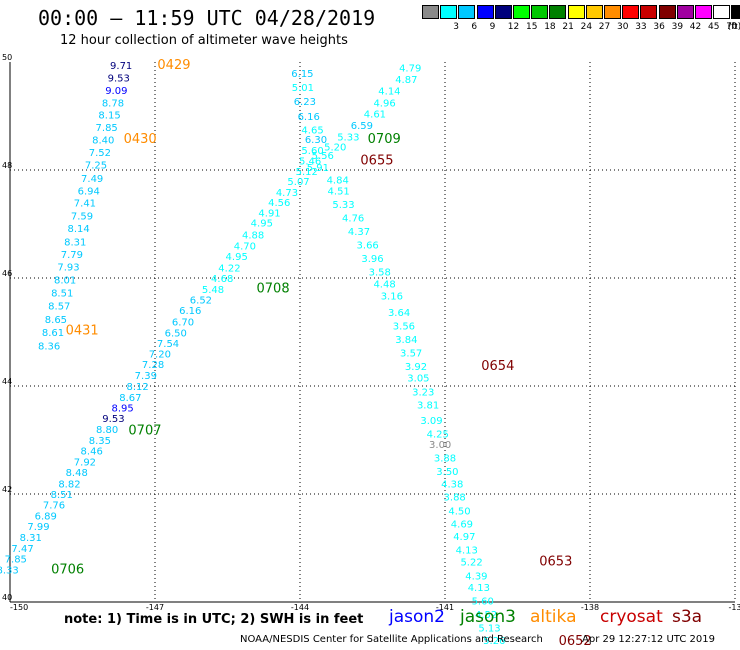 This screenshot has height=650, width=740. Describe the element at coordinates (418, 379) in the screenshot. I see `wave-height-value: 3.05` at that location.